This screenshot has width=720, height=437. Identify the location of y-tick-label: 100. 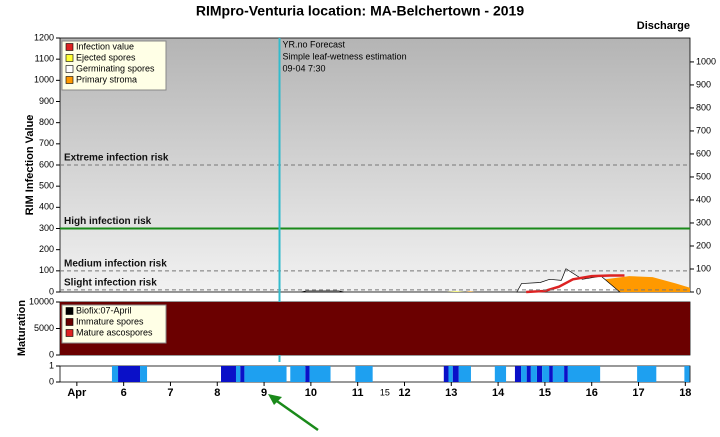
(46, 270).